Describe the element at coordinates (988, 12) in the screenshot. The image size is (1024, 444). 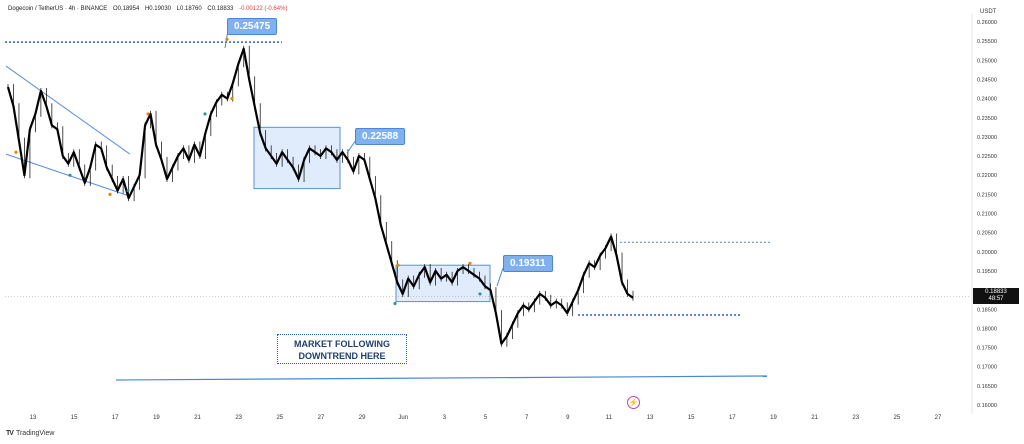
I see `currency-unit: USDT` at that location.